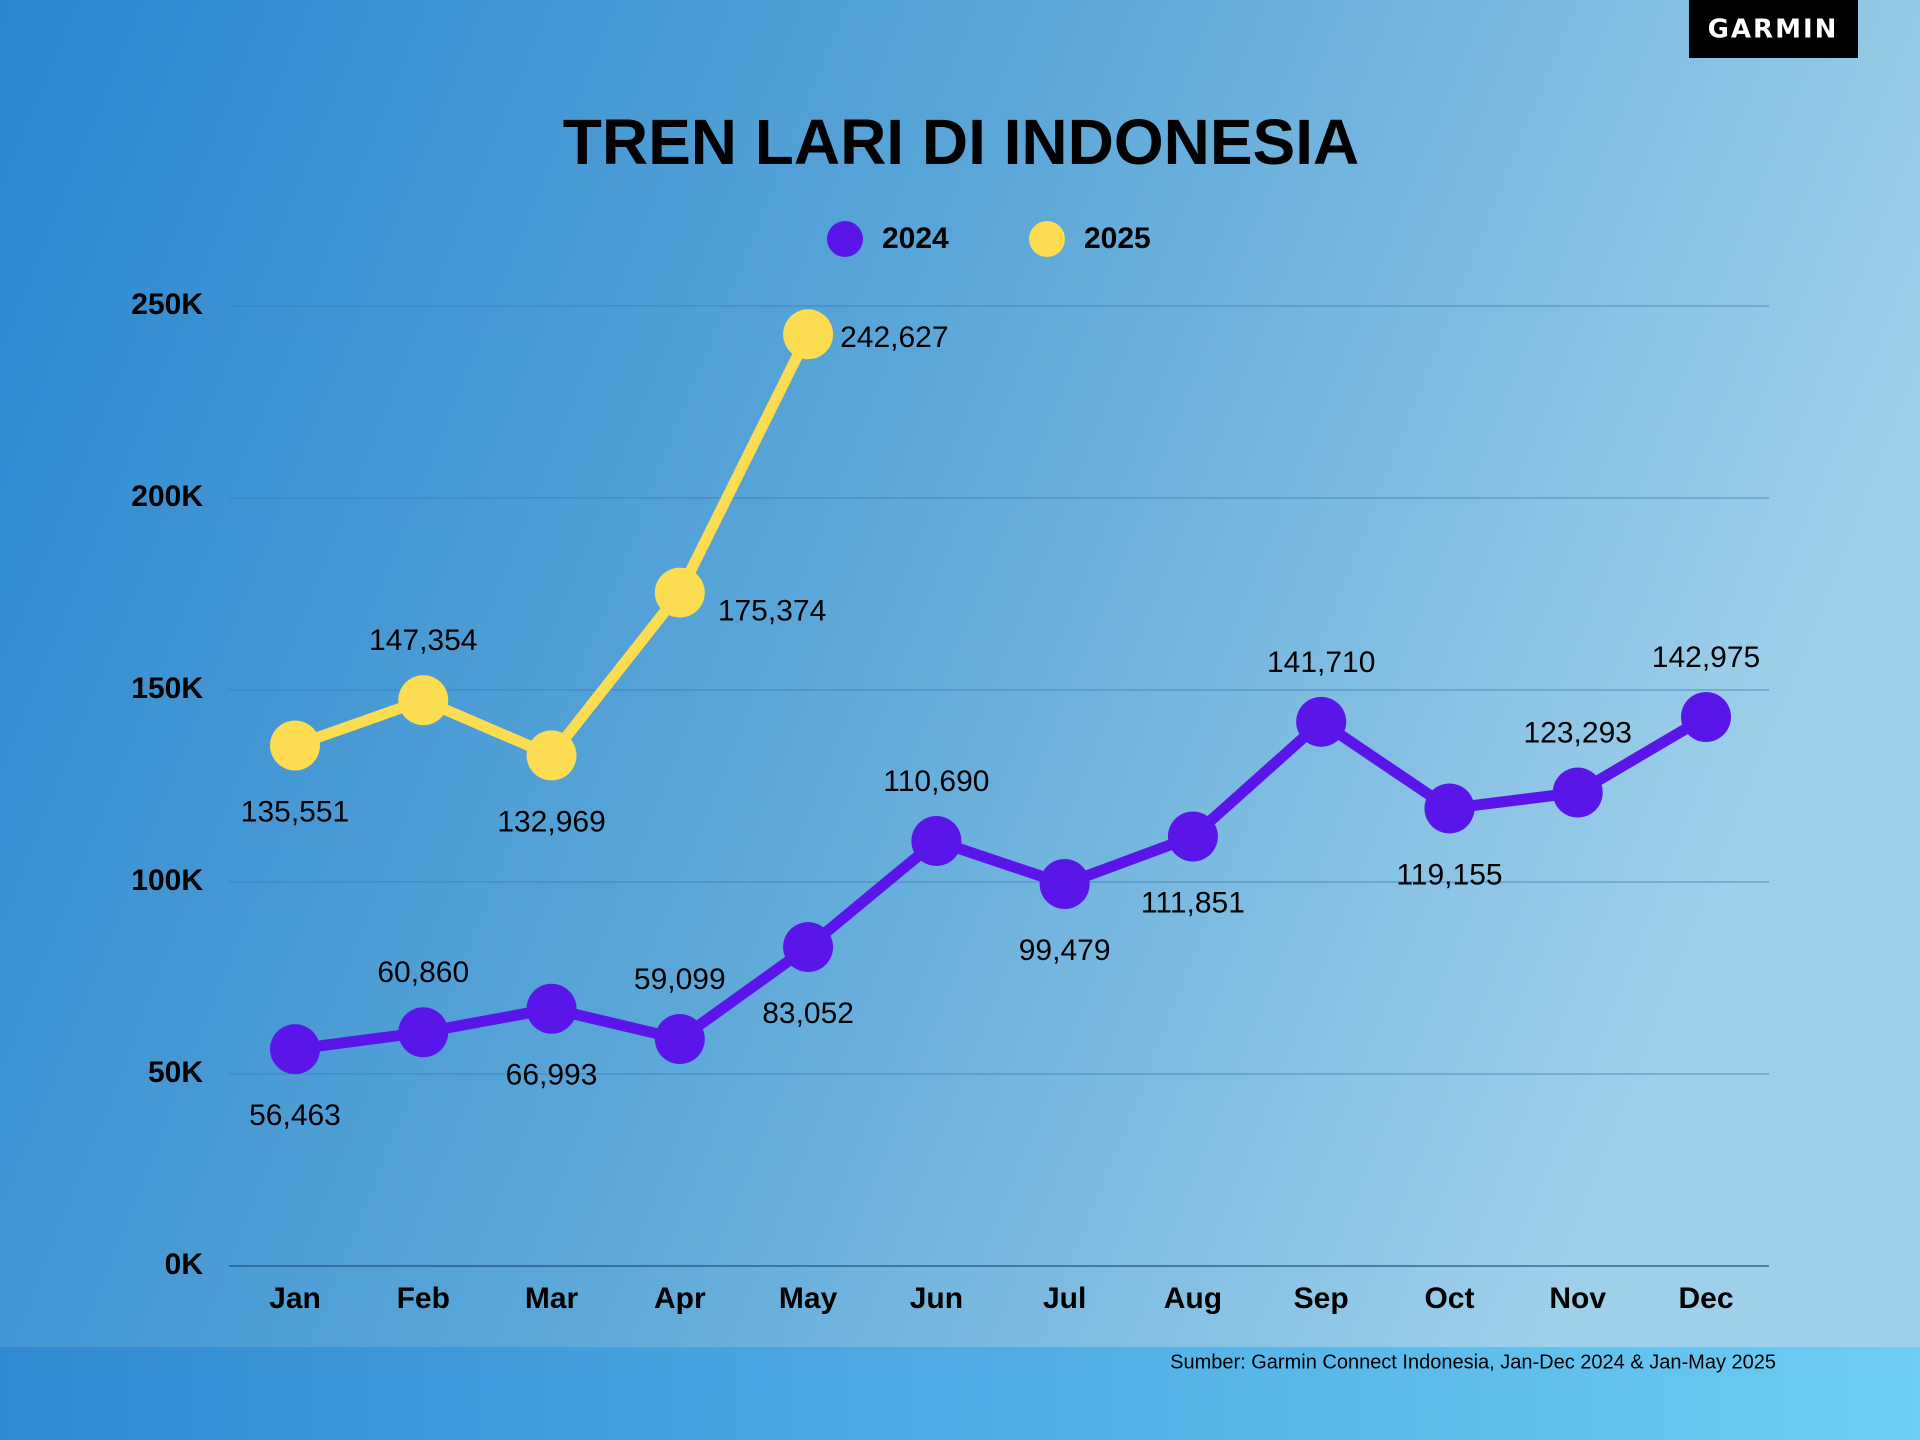 This screenshot has width=1920, height=1440. Describe the element at coordinates (936, 781) in the screenshot. I see `data-label: 110,690` at that location.